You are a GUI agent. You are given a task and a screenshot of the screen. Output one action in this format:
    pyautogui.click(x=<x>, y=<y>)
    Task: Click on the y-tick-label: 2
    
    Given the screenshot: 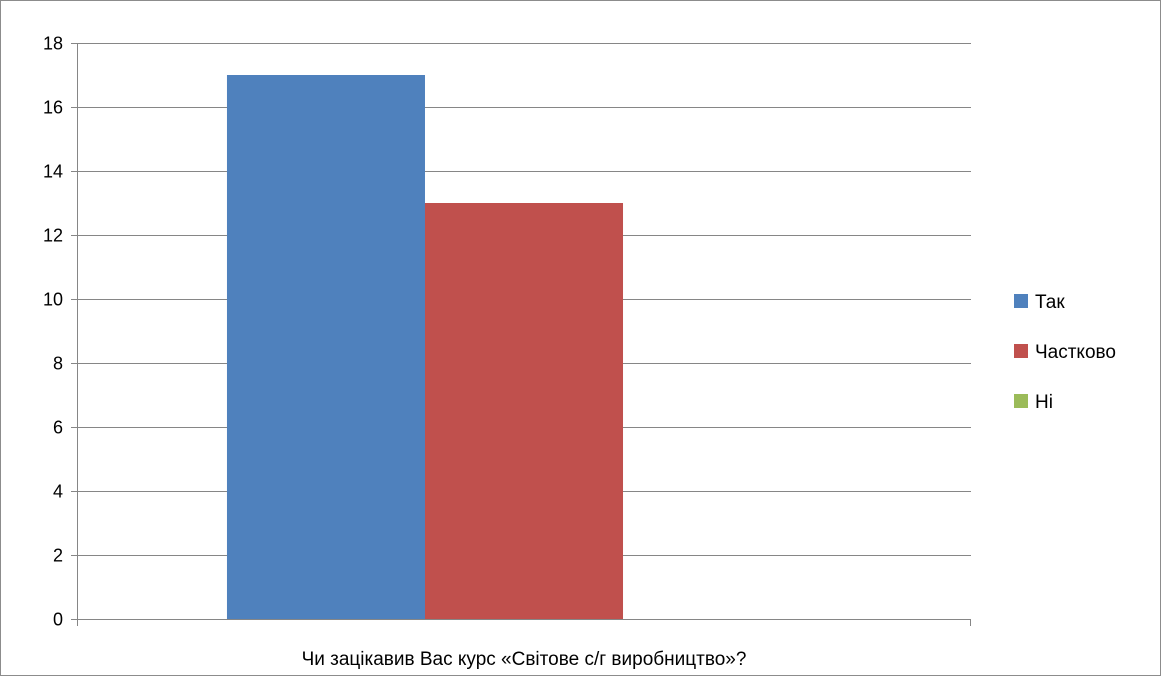 What is the action you would take?
    pyautogui.click(x=58, y=556)
    